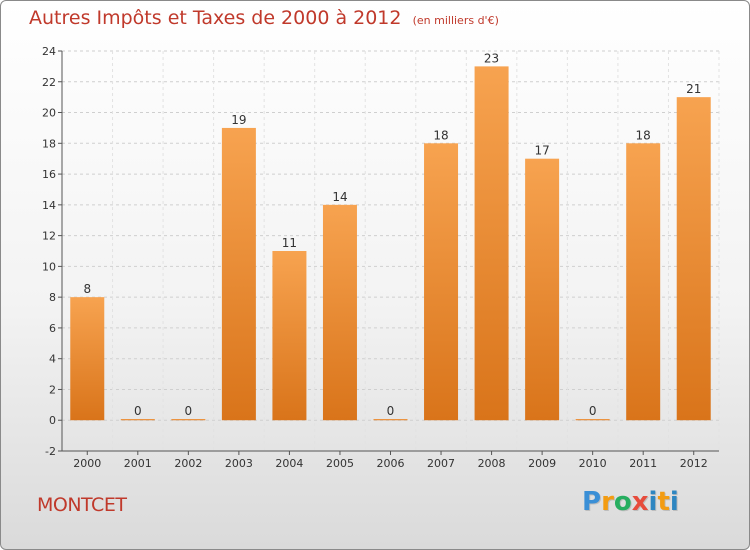 The image size is (750, 550). Describe the element at coordinates (138, 411) in the screenshot. I see `data-label-2001: 0` at that location.